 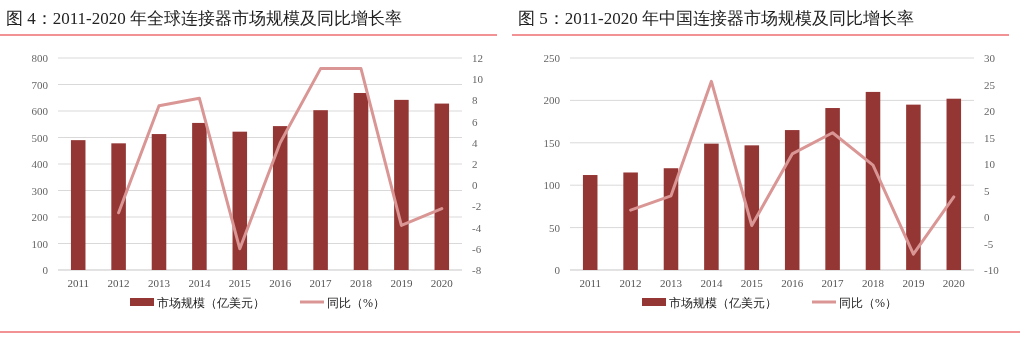 I want to click on y-tick-label: 400, so click(x=40, y=164).